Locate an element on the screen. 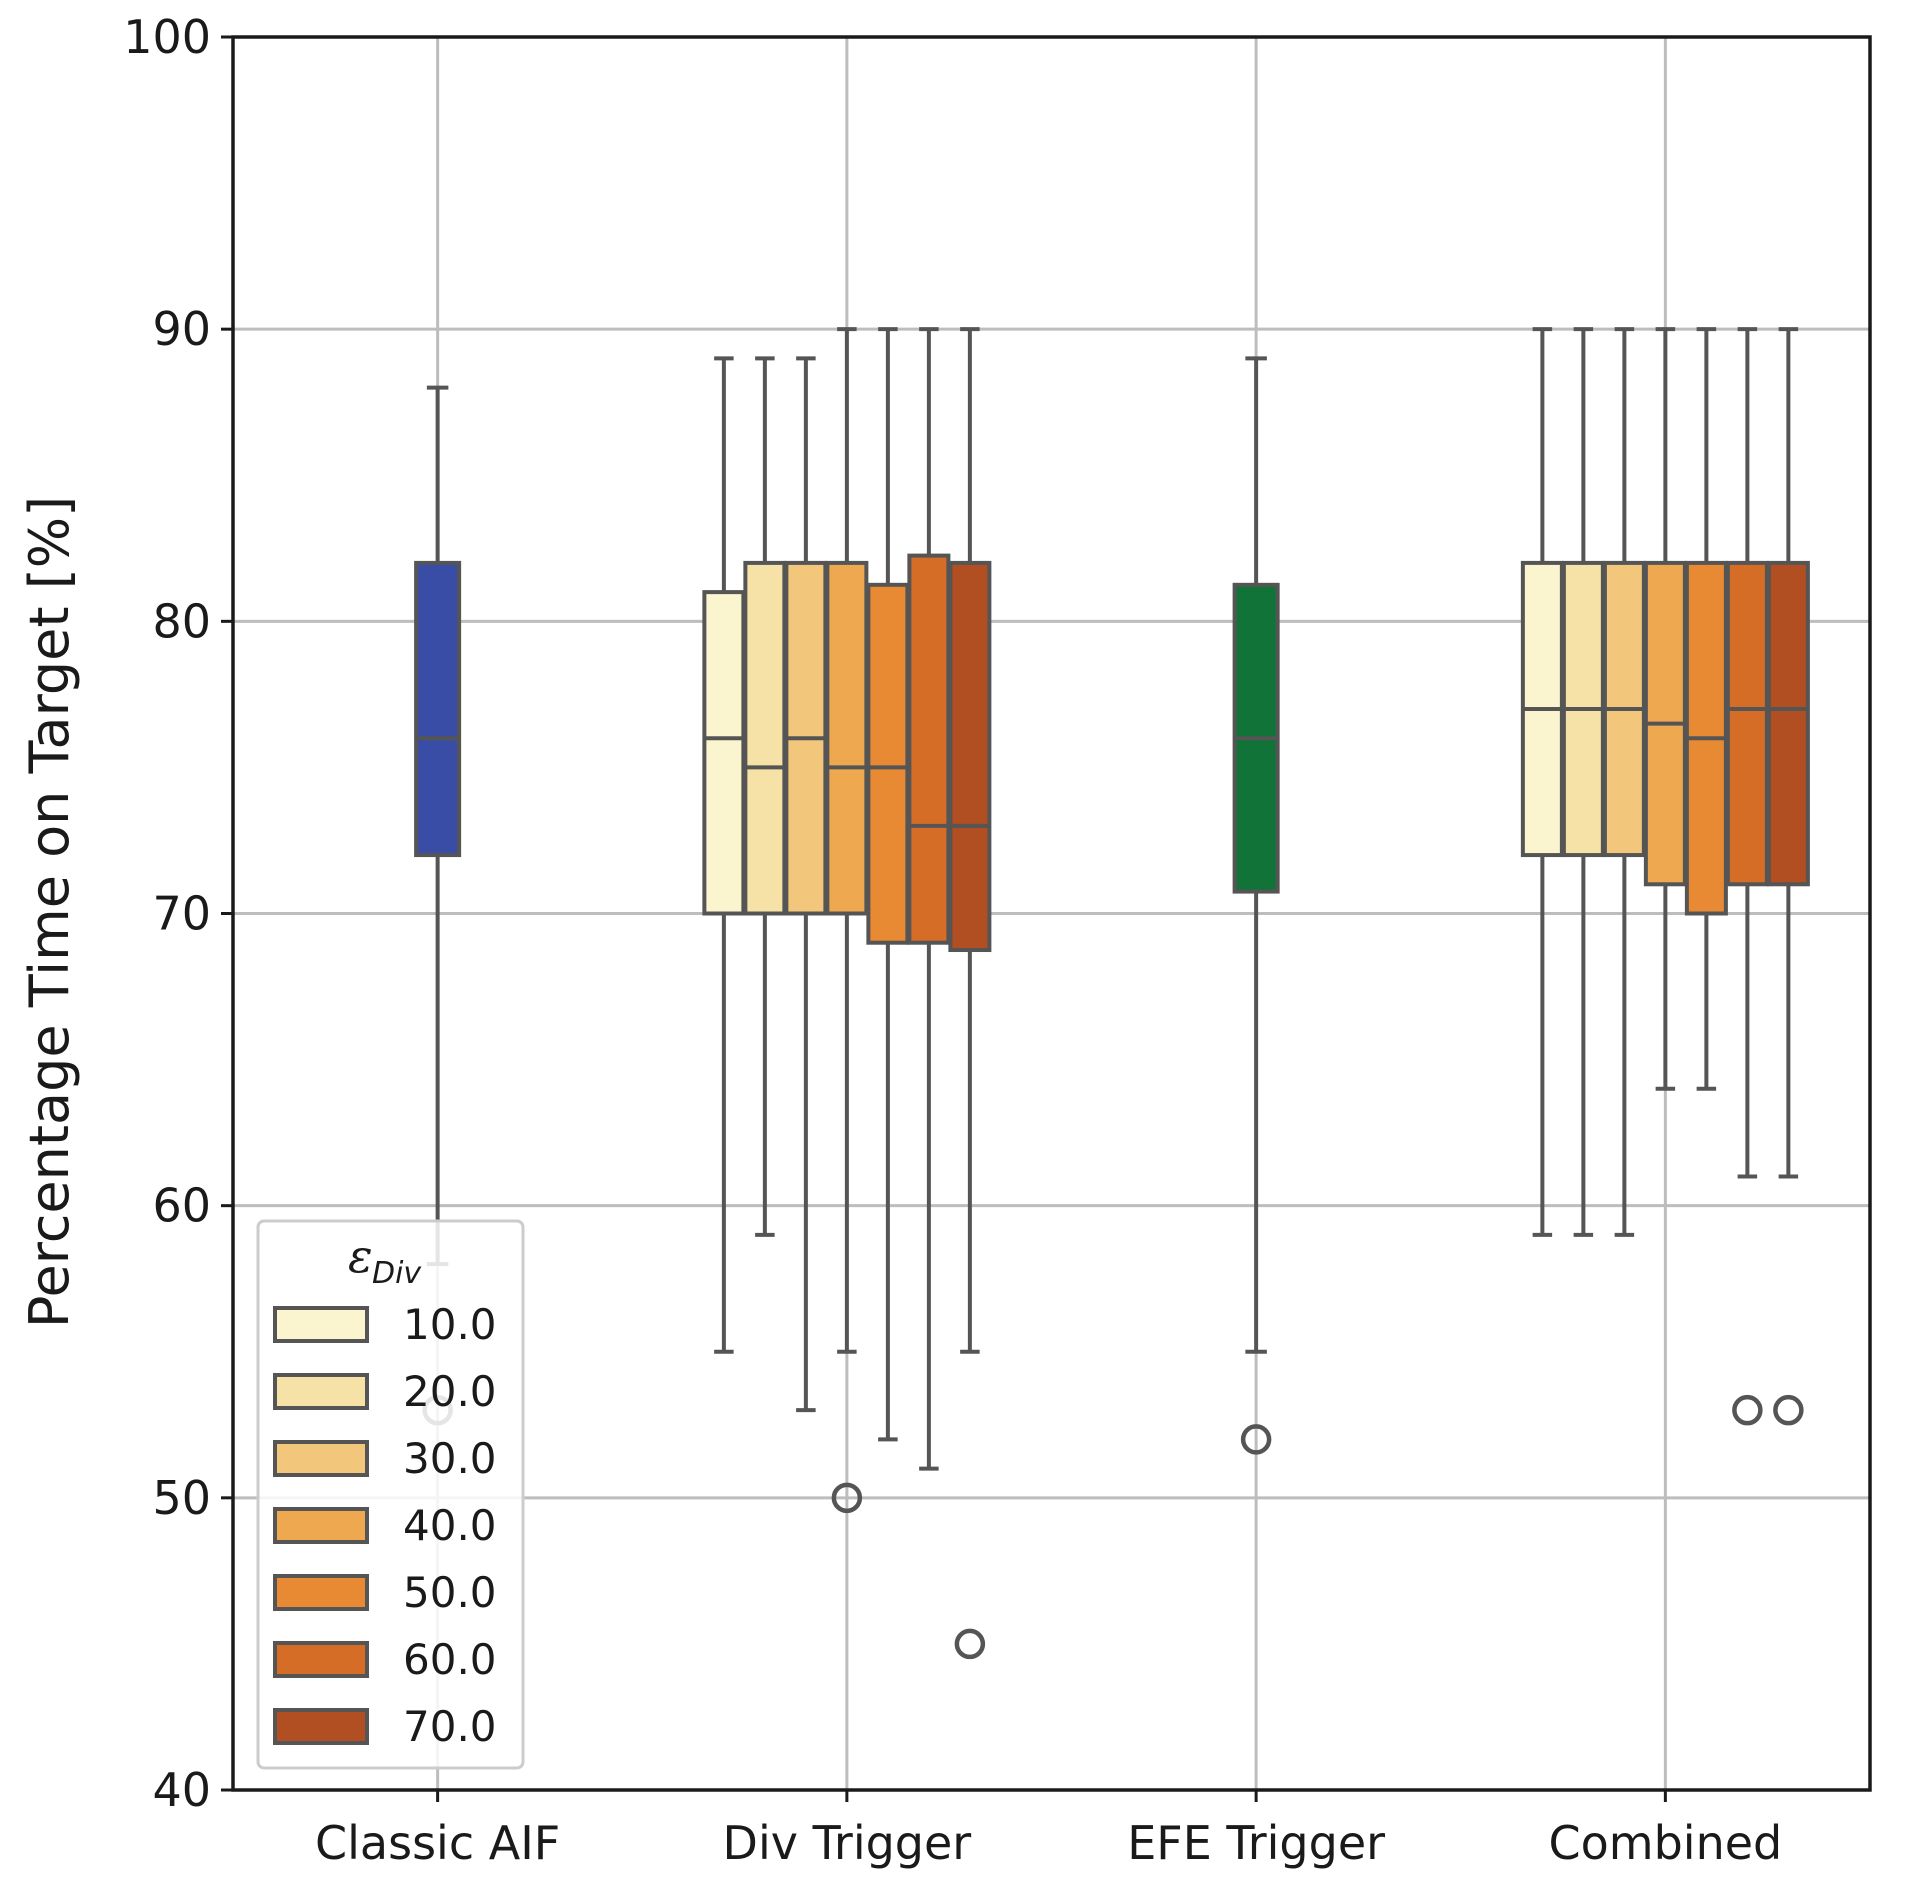  legend-label: 40.0 is located at coordinates (450, 1525).